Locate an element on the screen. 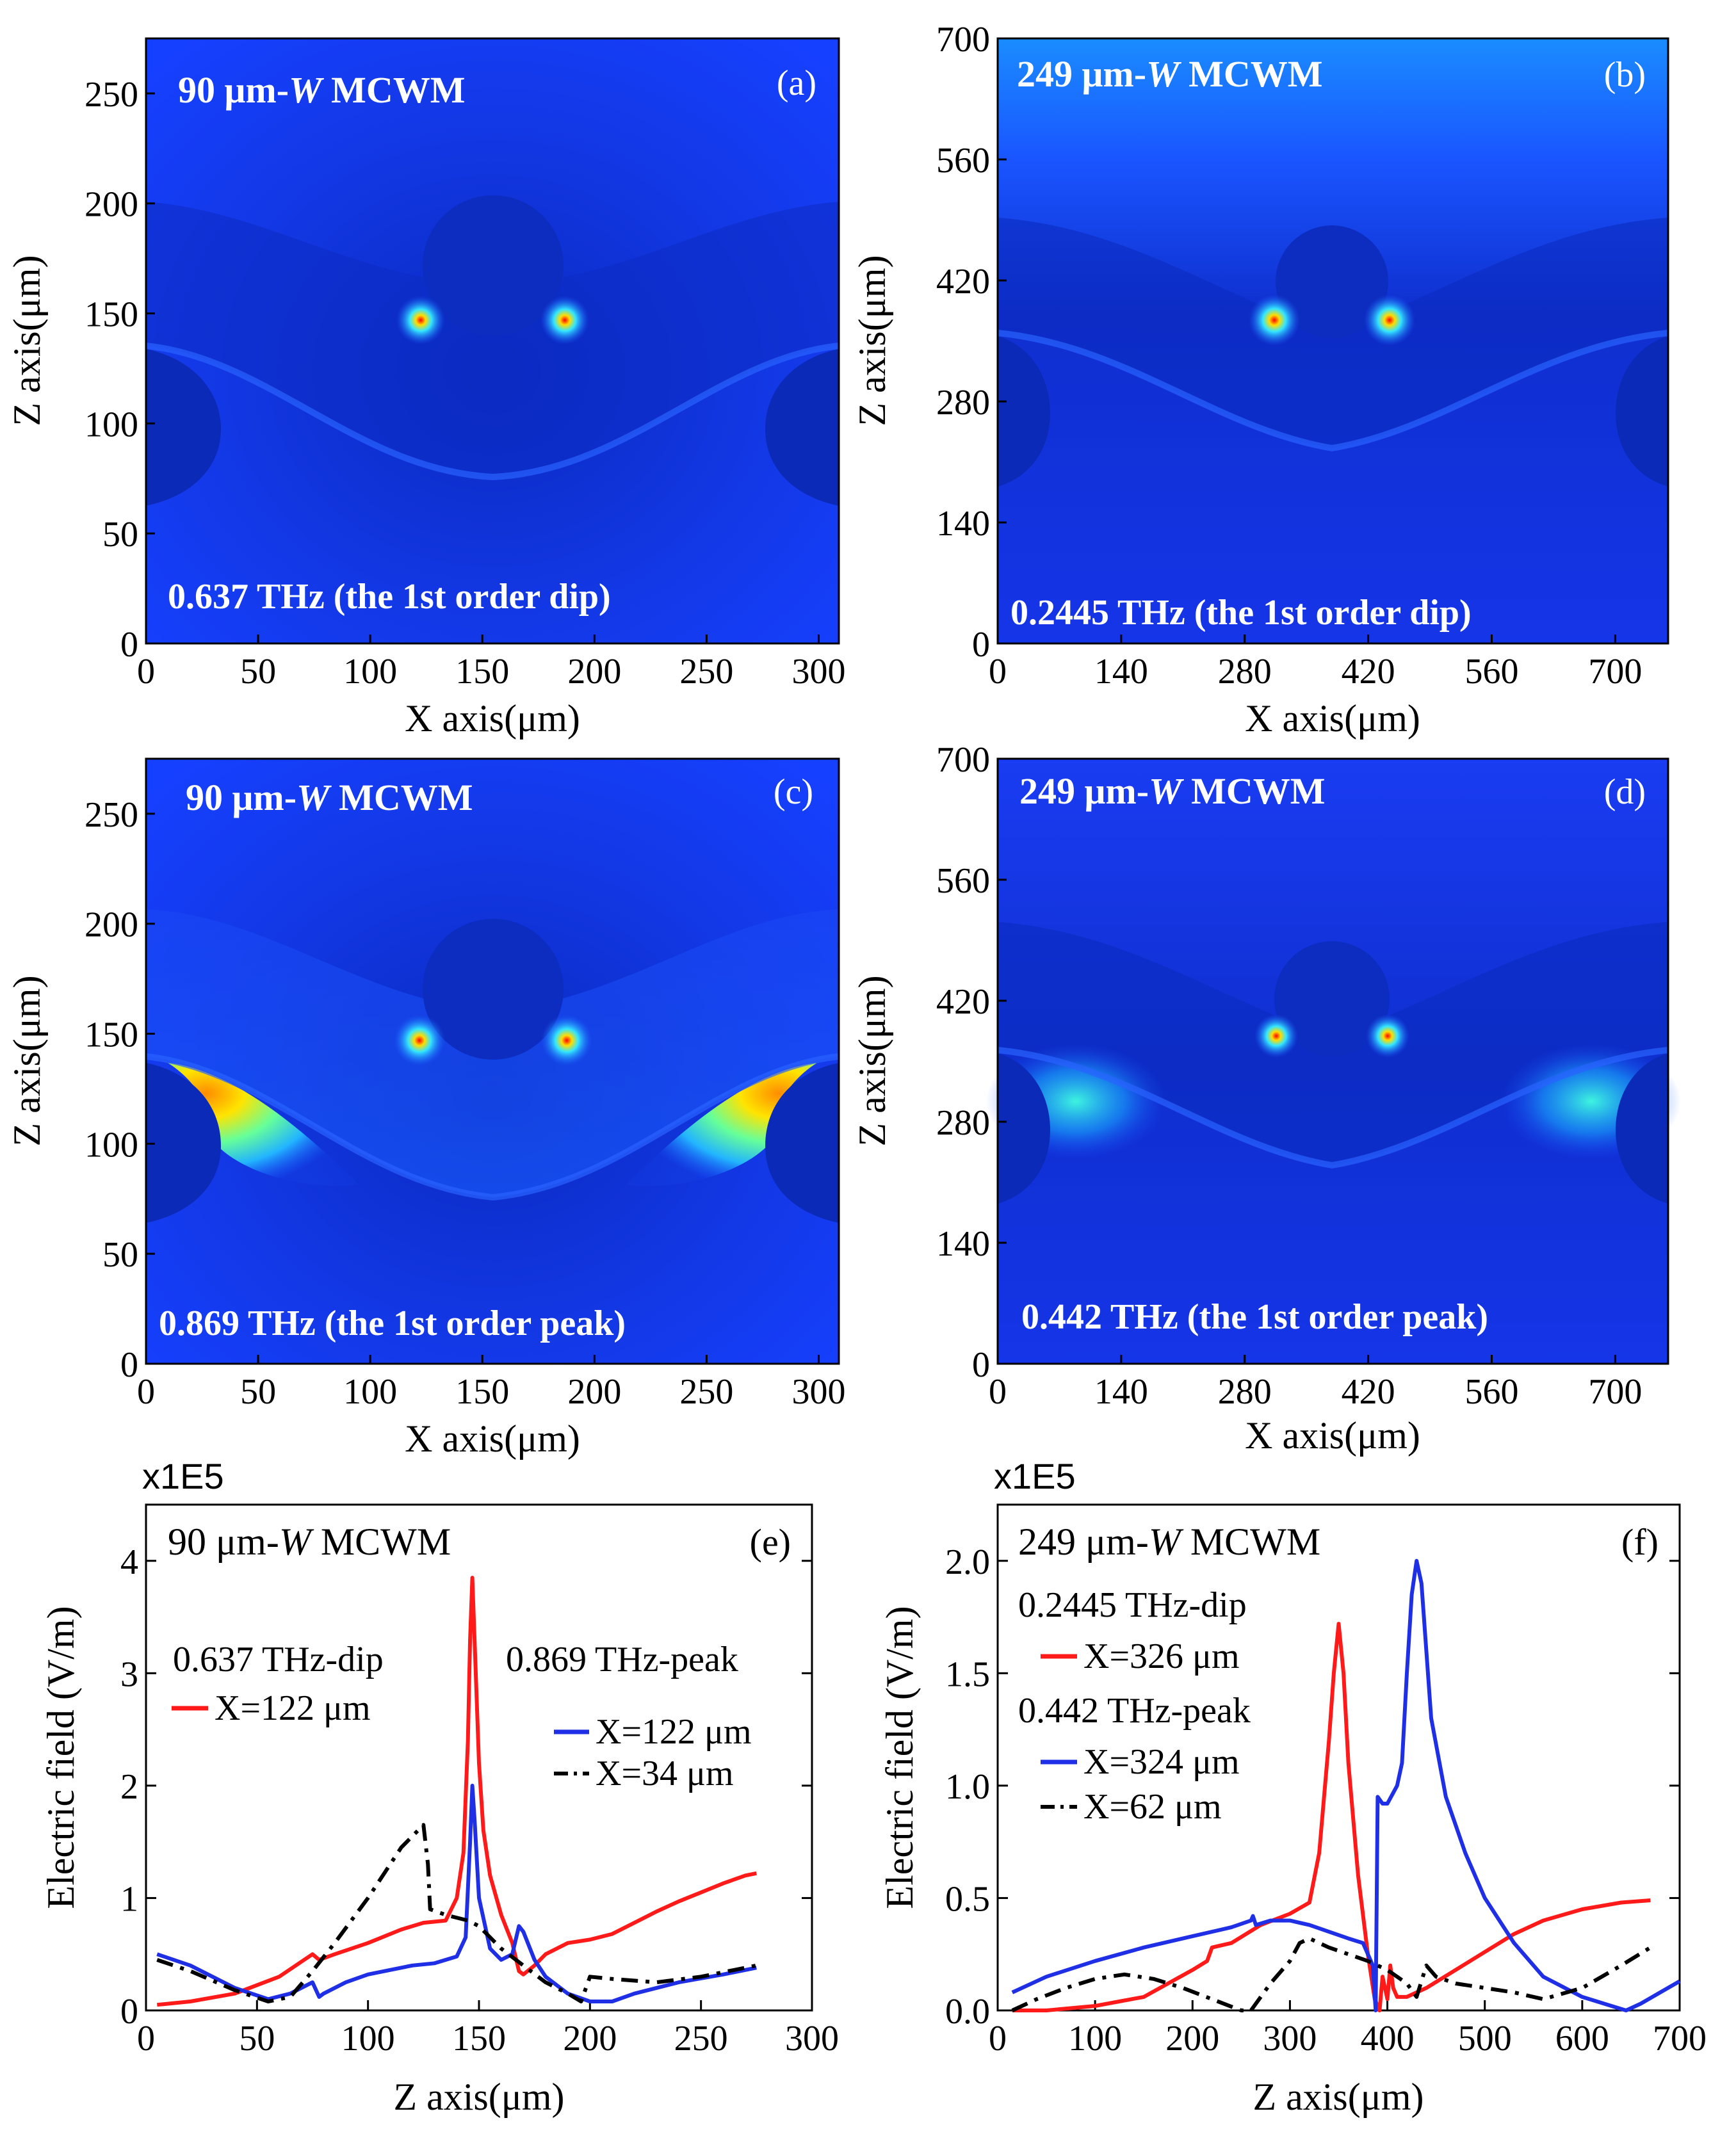 This screenshot has height=2134, width=1736. chart-e-ticks: 0 50 100 150 200 250 300 0 1 2 3 4 is located at coordinates (479, 1800).